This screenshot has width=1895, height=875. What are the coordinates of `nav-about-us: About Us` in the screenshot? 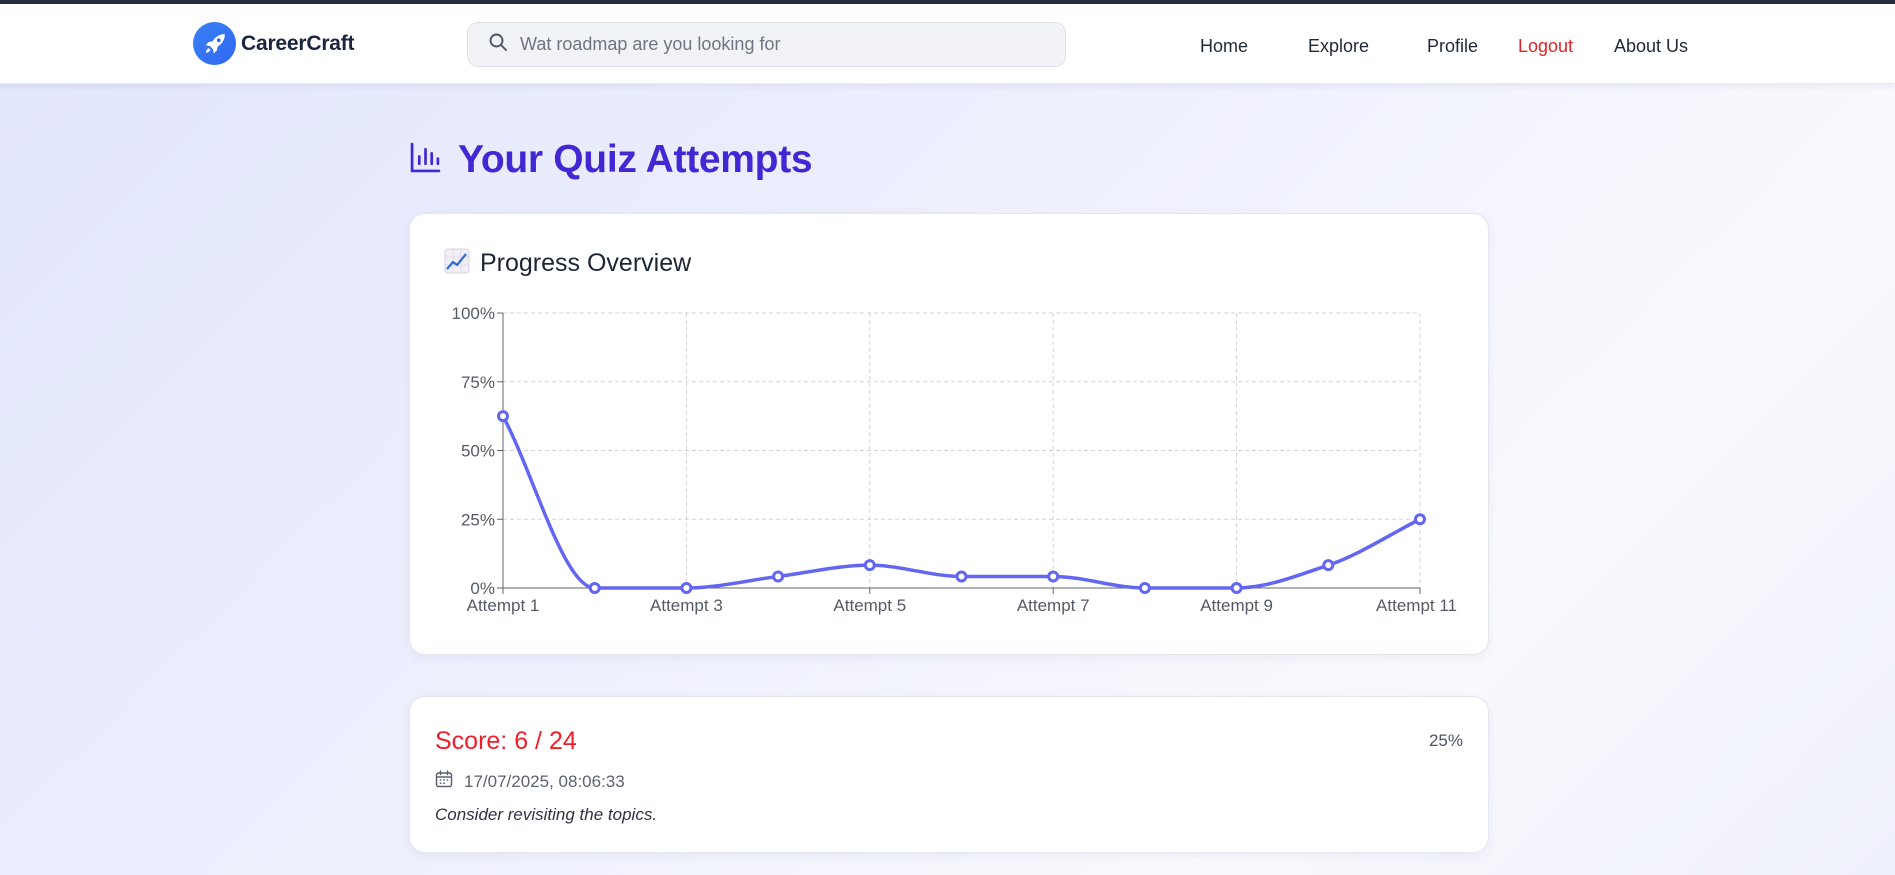 It's located at (1651, 46).